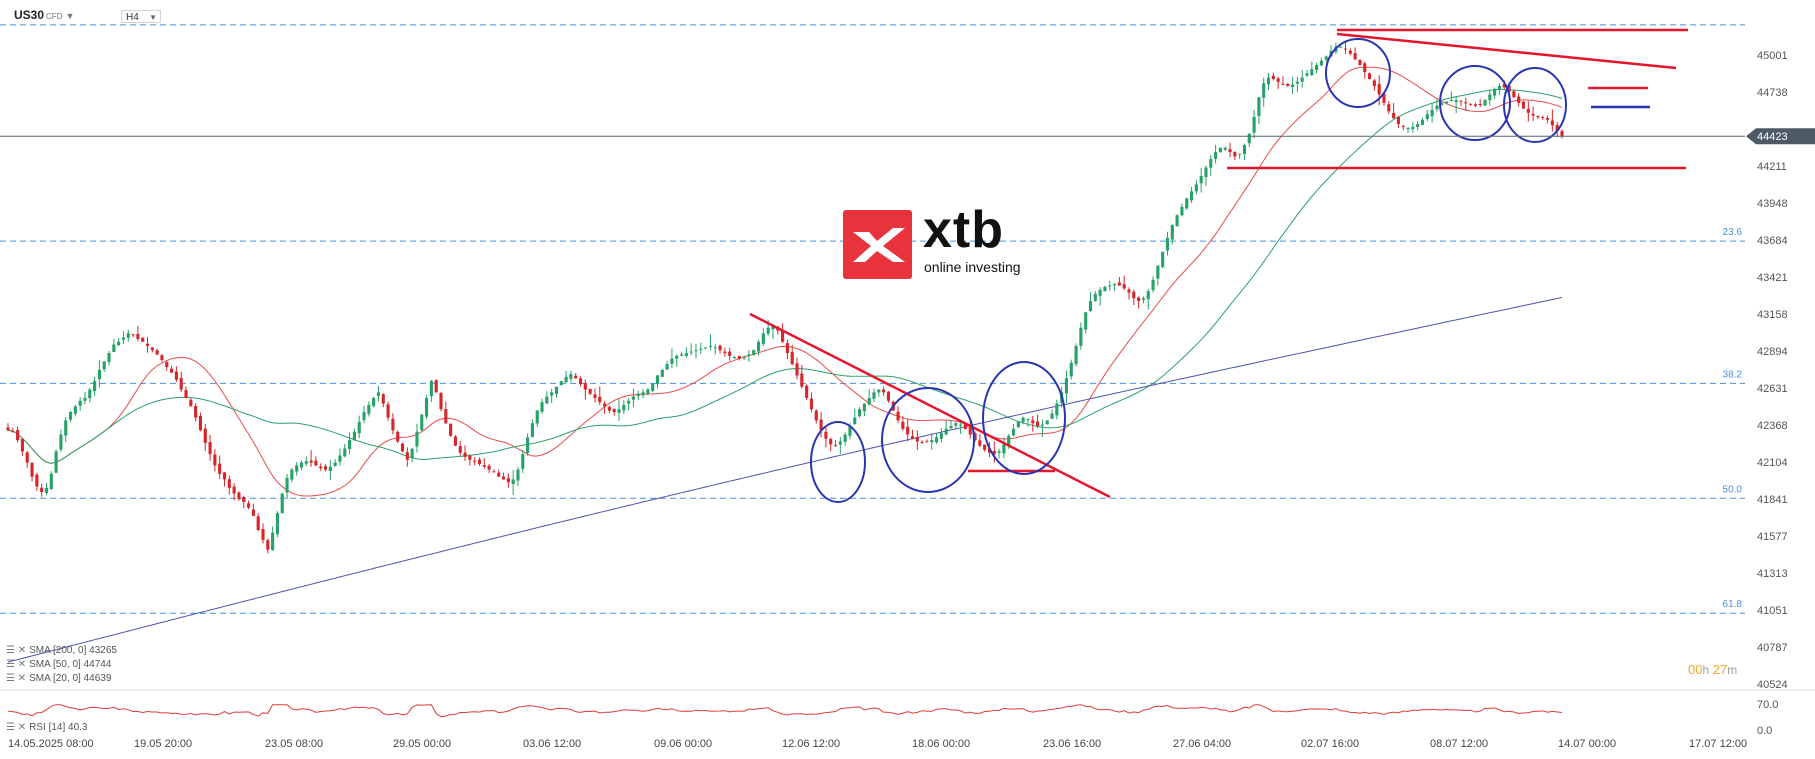 The image size is (1815, 759). Describe the element at coordinates (1772, 204) in the screenshot. I see `price-tick-label: 43948` at that location.